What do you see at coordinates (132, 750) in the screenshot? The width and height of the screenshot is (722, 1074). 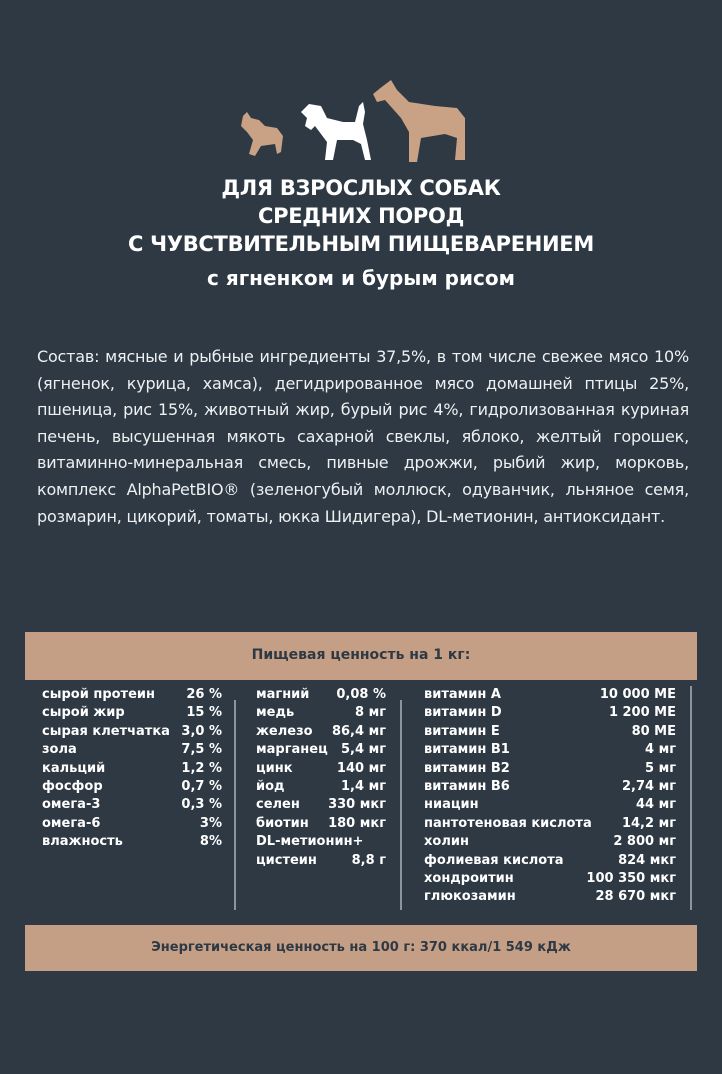 I see `nutrient-row: зола 7,5 %` at bounding box center [132, 750].